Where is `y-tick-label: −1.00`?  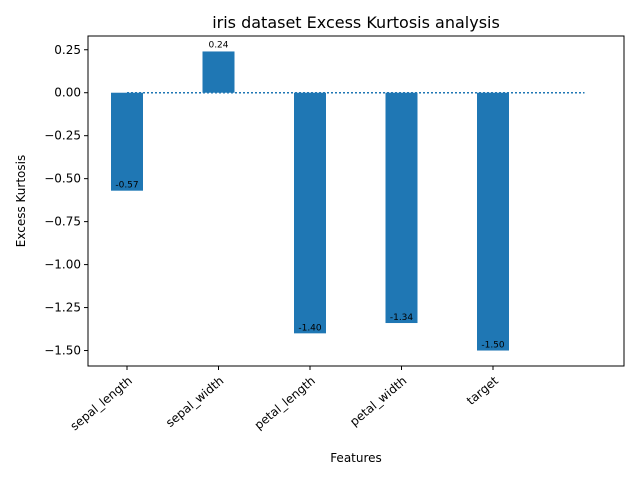
y-tick-label: −1.00 is located at coordinates (62, 265).